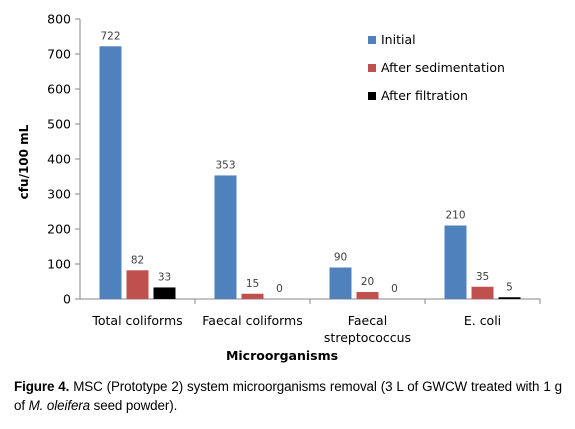  I want to click on y-tick-labels: 0 100 200 300 400 500 600 700 800, so click(59, 159).